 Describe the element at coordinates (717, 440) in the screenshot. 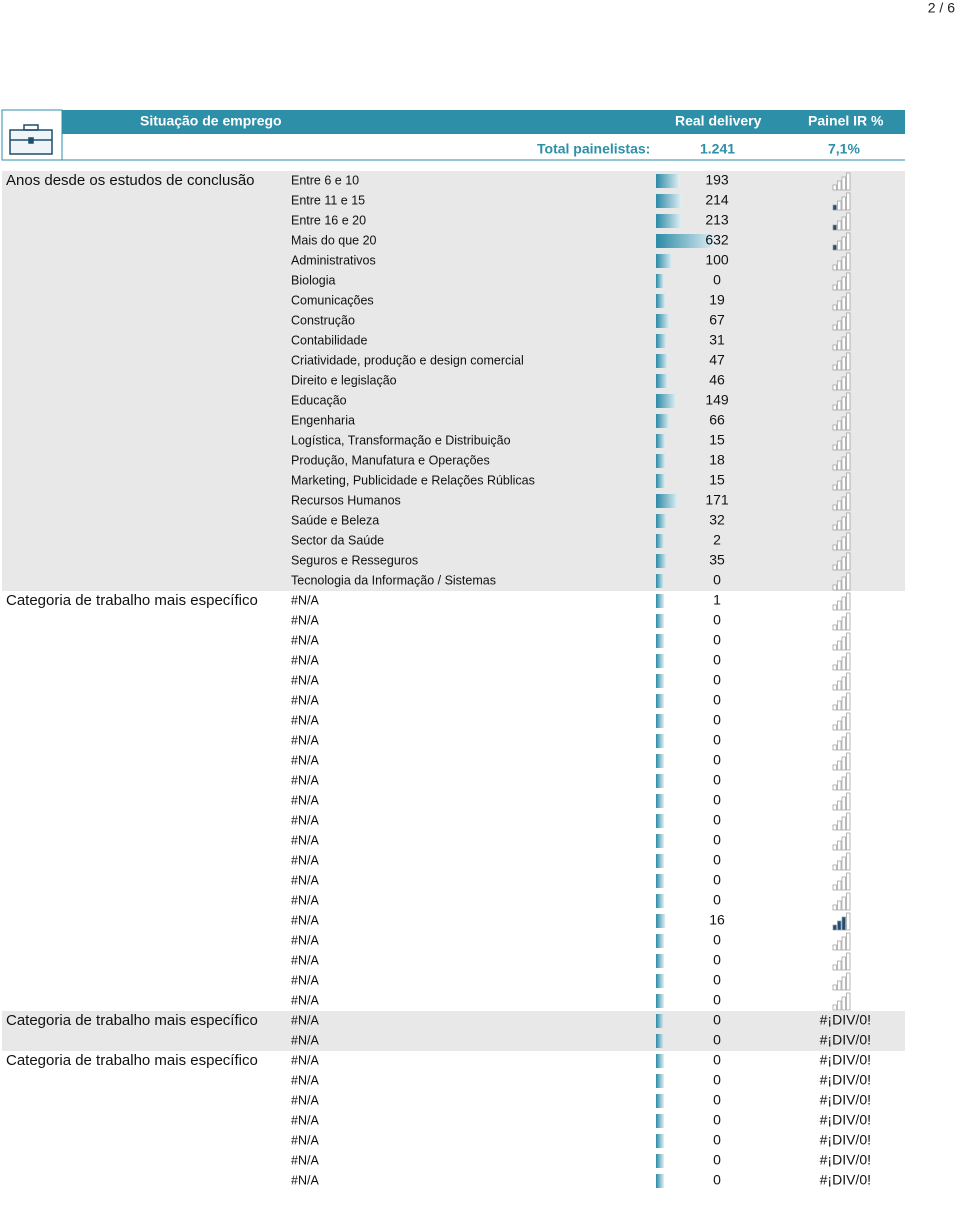

I see `row-value: 15` at that location.